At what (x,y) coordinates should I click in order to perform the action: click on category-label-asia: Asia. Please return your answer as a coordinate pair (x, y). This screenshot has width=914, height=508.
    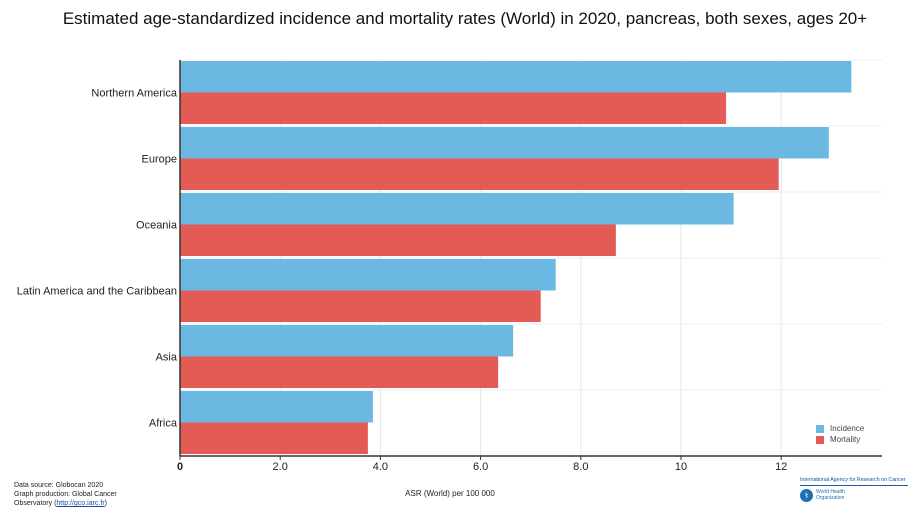
    Looking at the image, I should click on (167, 358).